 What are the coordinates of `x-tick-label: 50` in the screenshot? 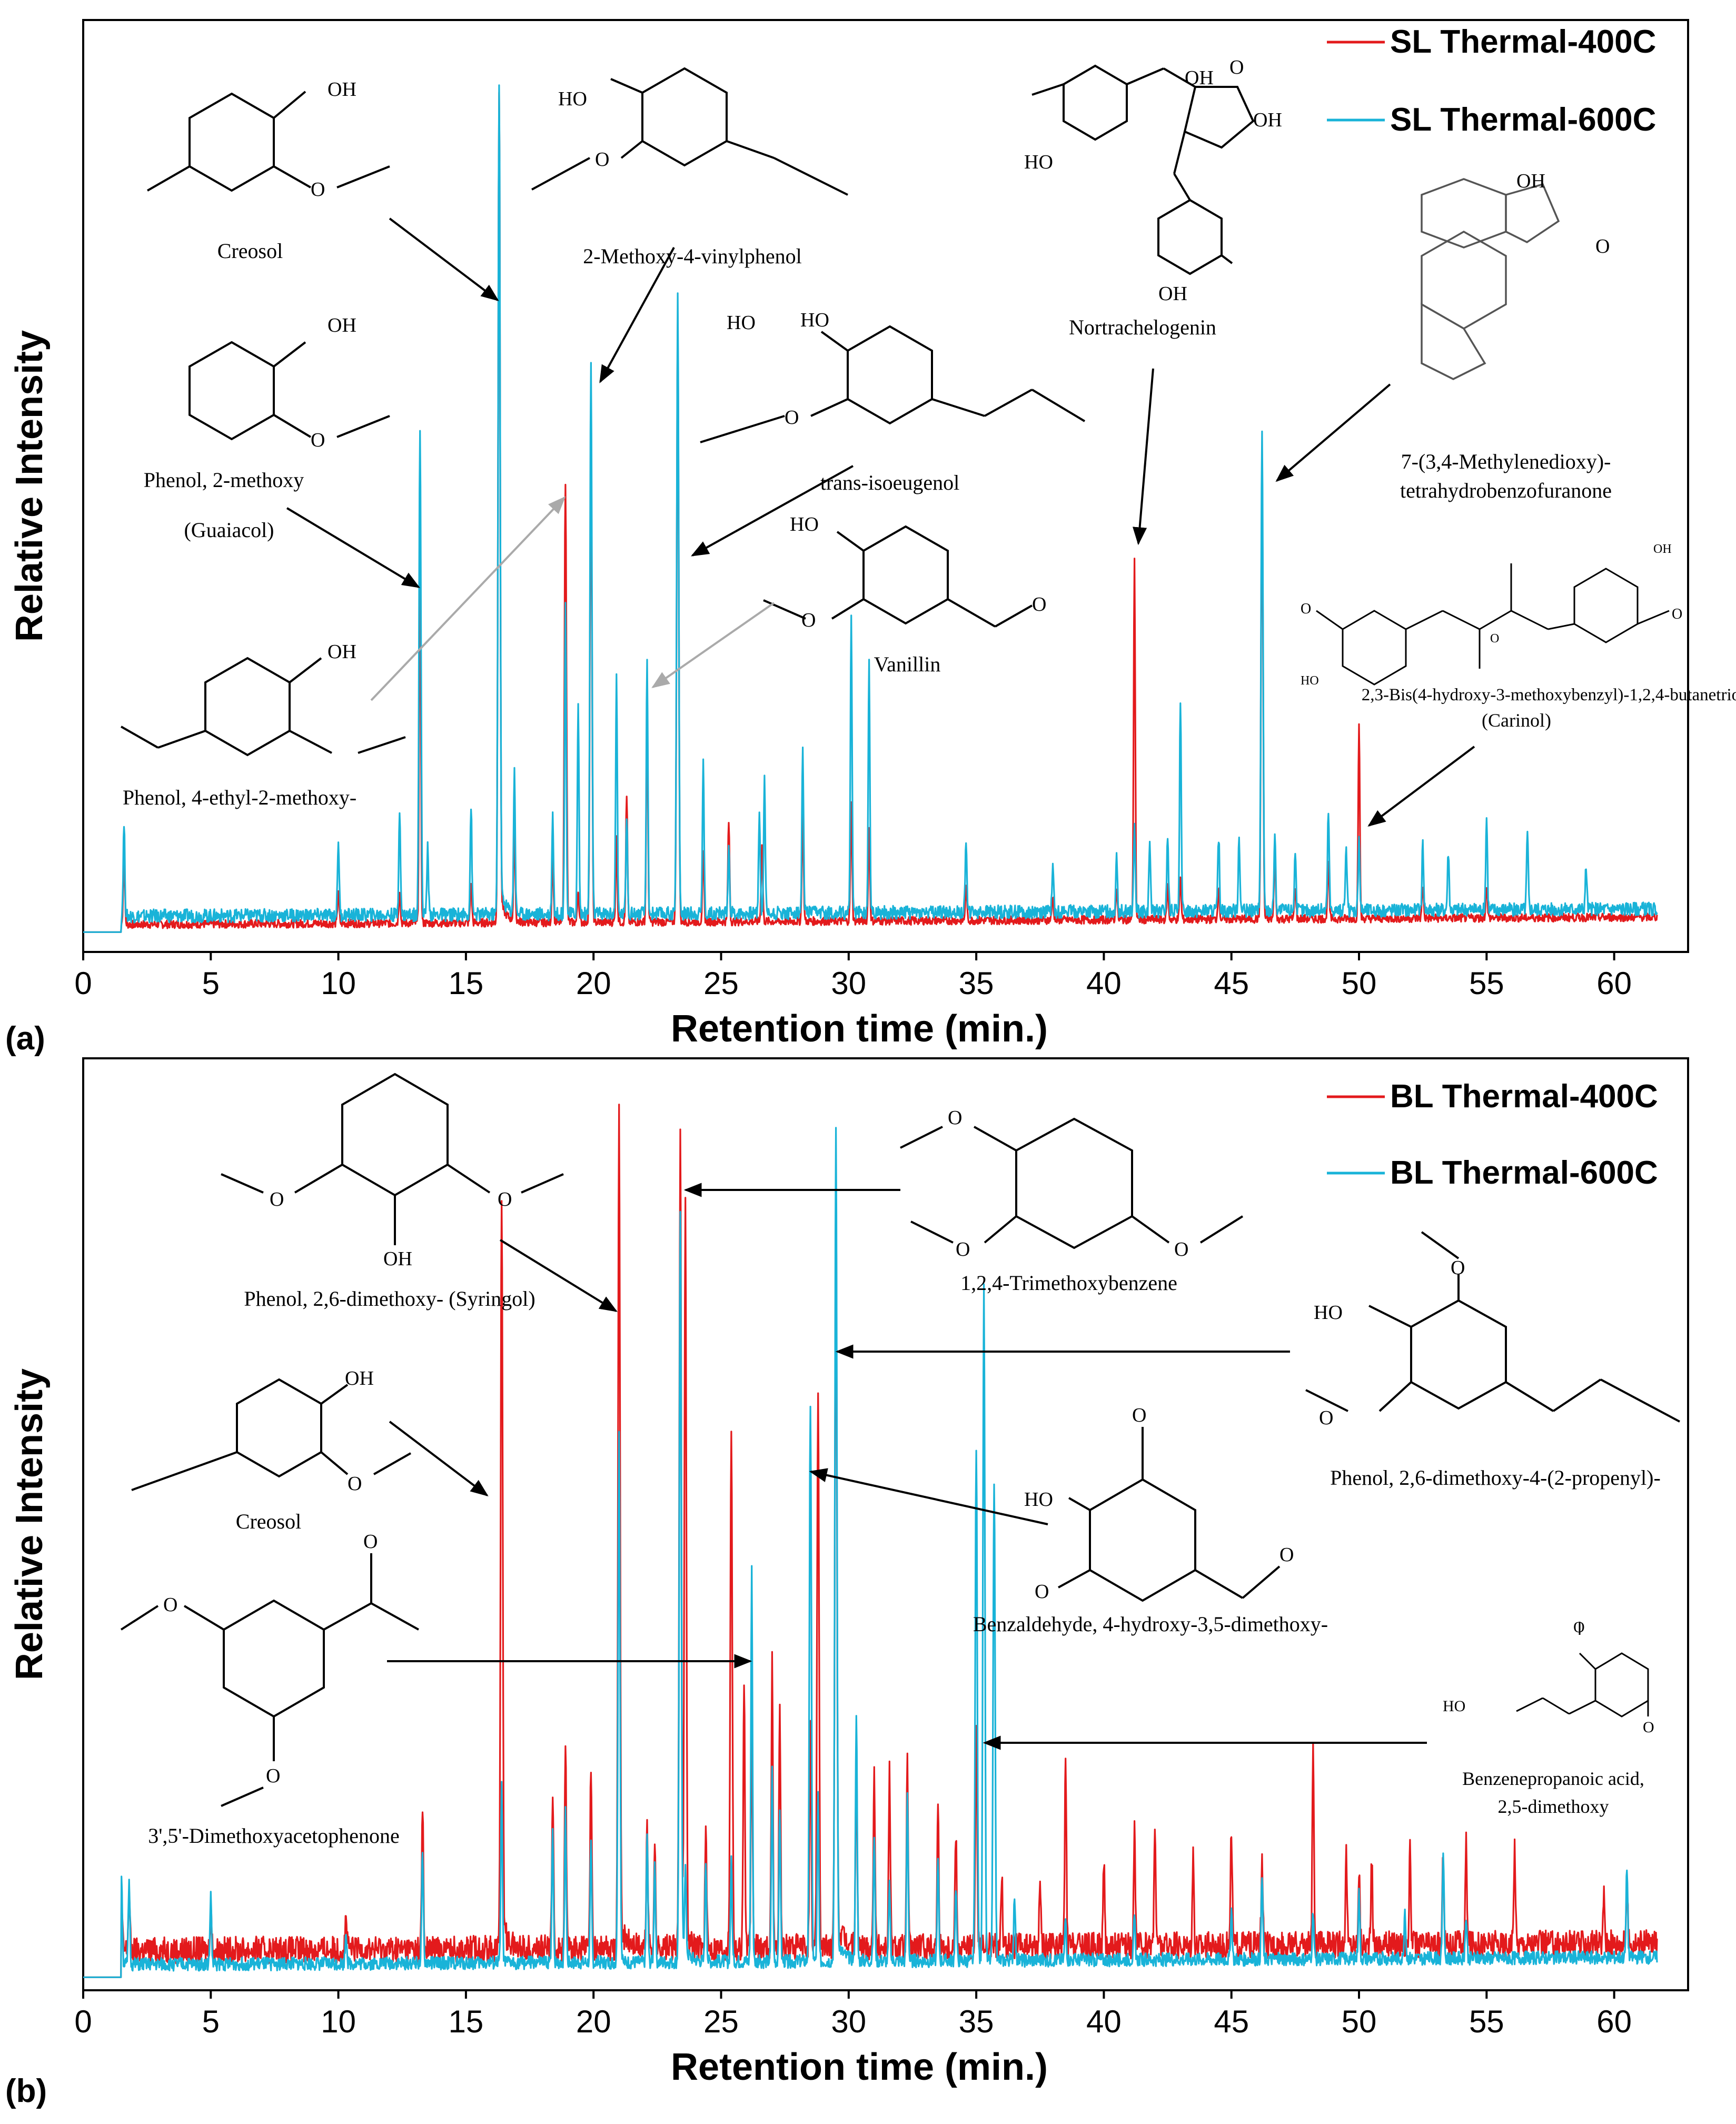 It's located at (1359, 983).